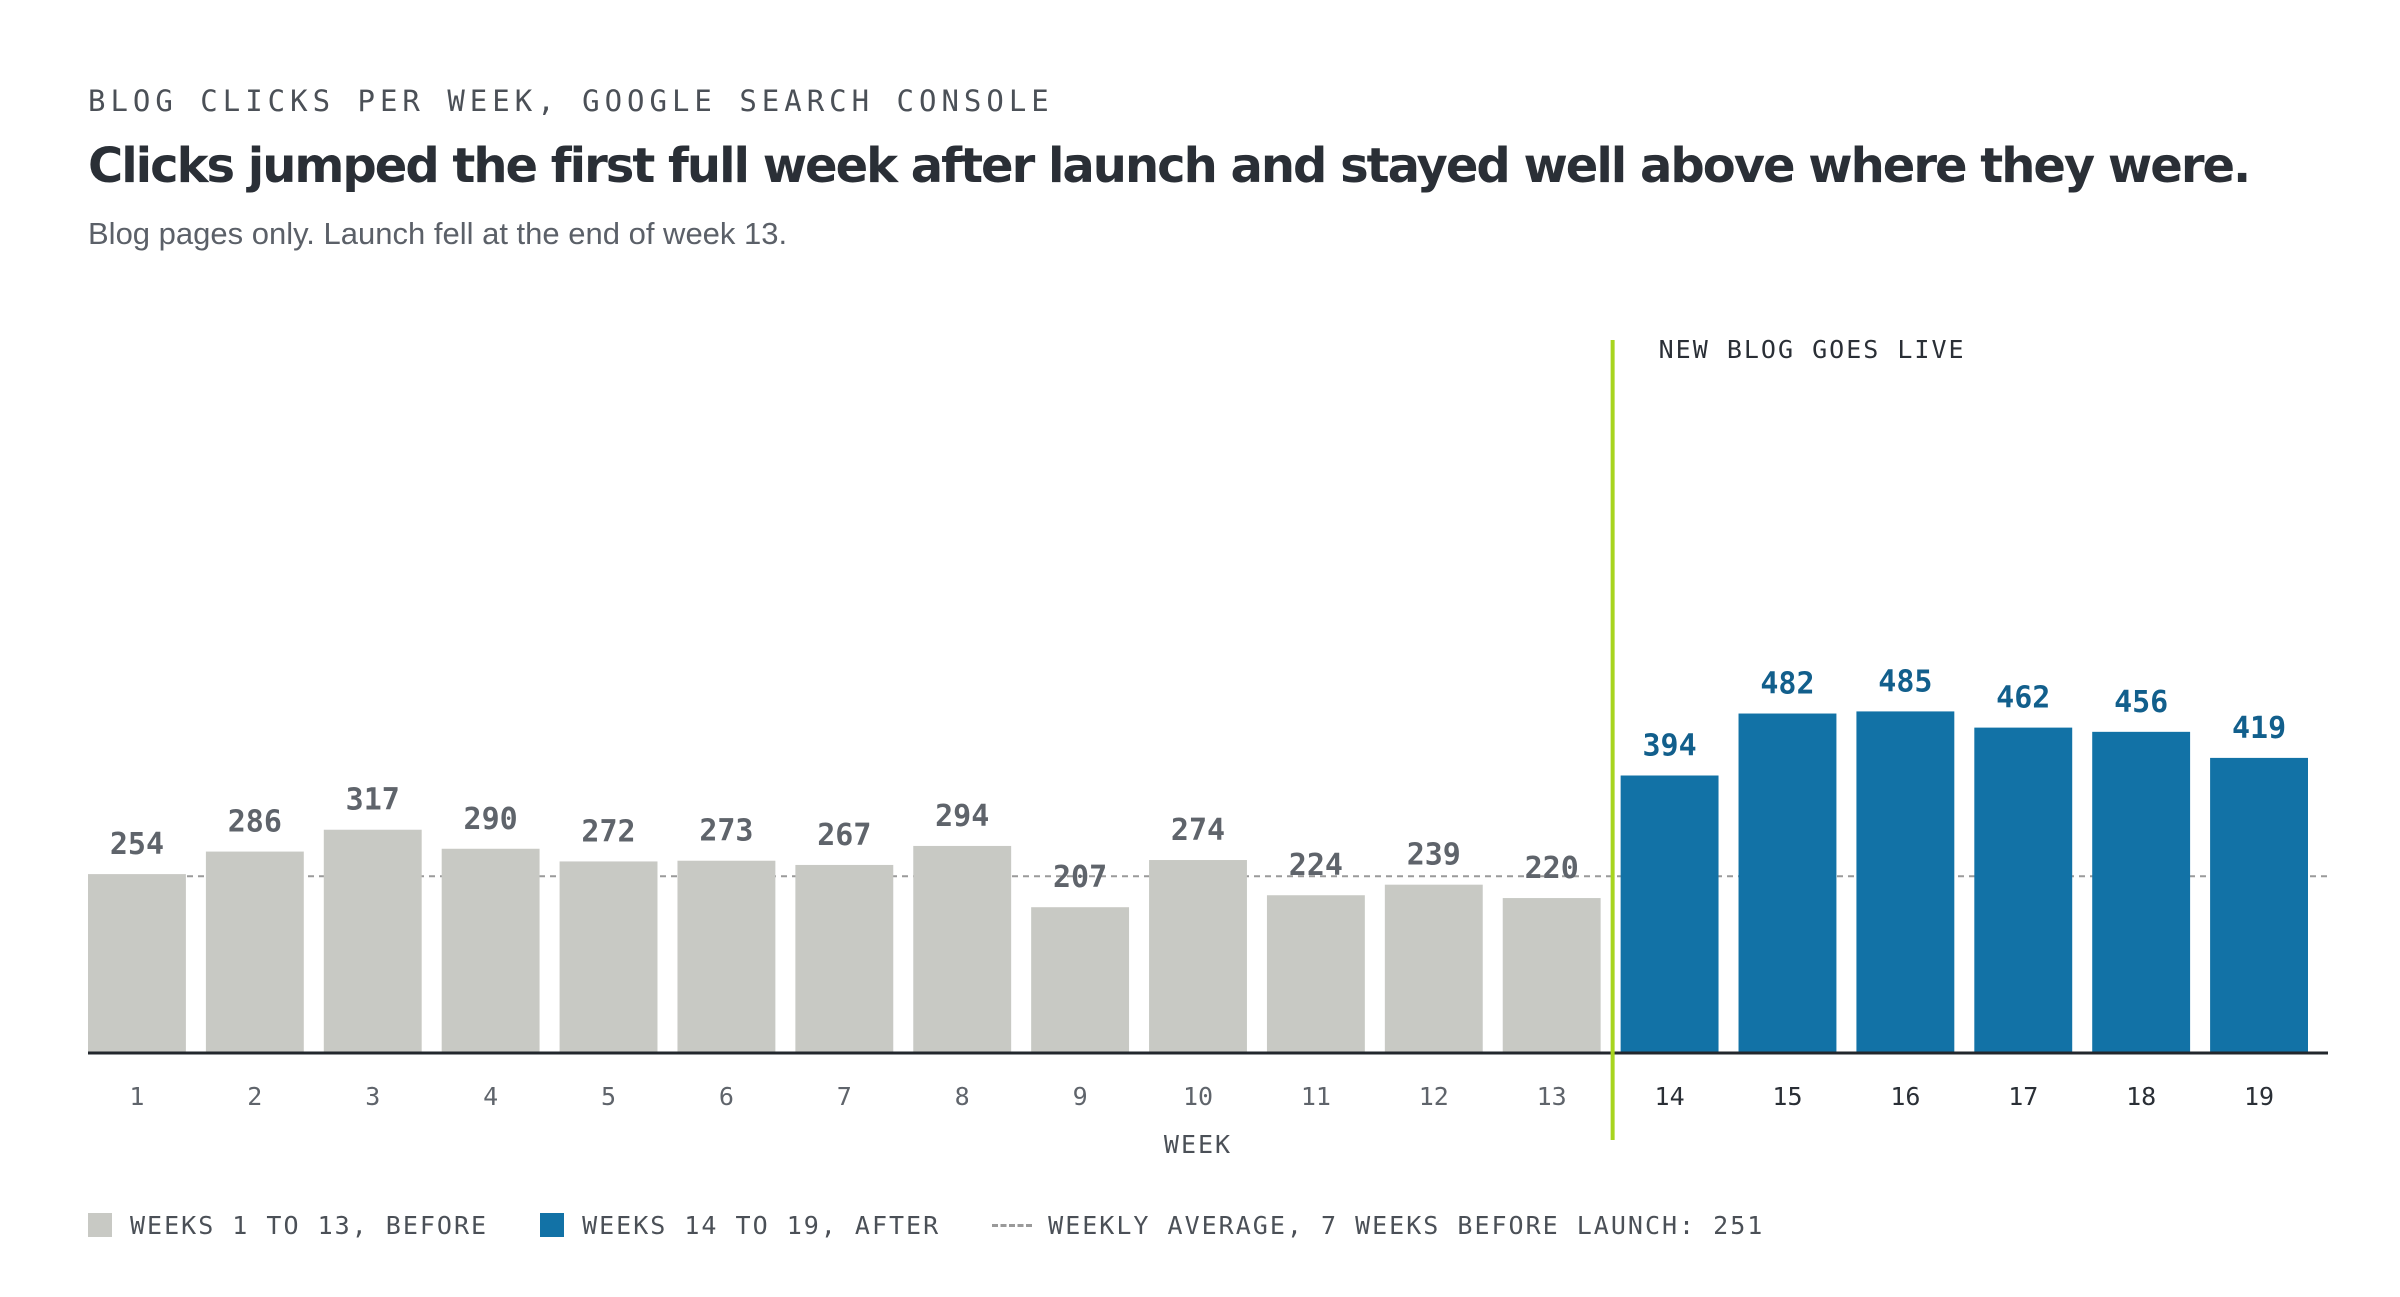 This screenshot has height=1297, width=2400. What do you see at coordinates (491, 819) in the screenshot?
I see `data-label-week-4: 290` at bounding box center [491, 819].